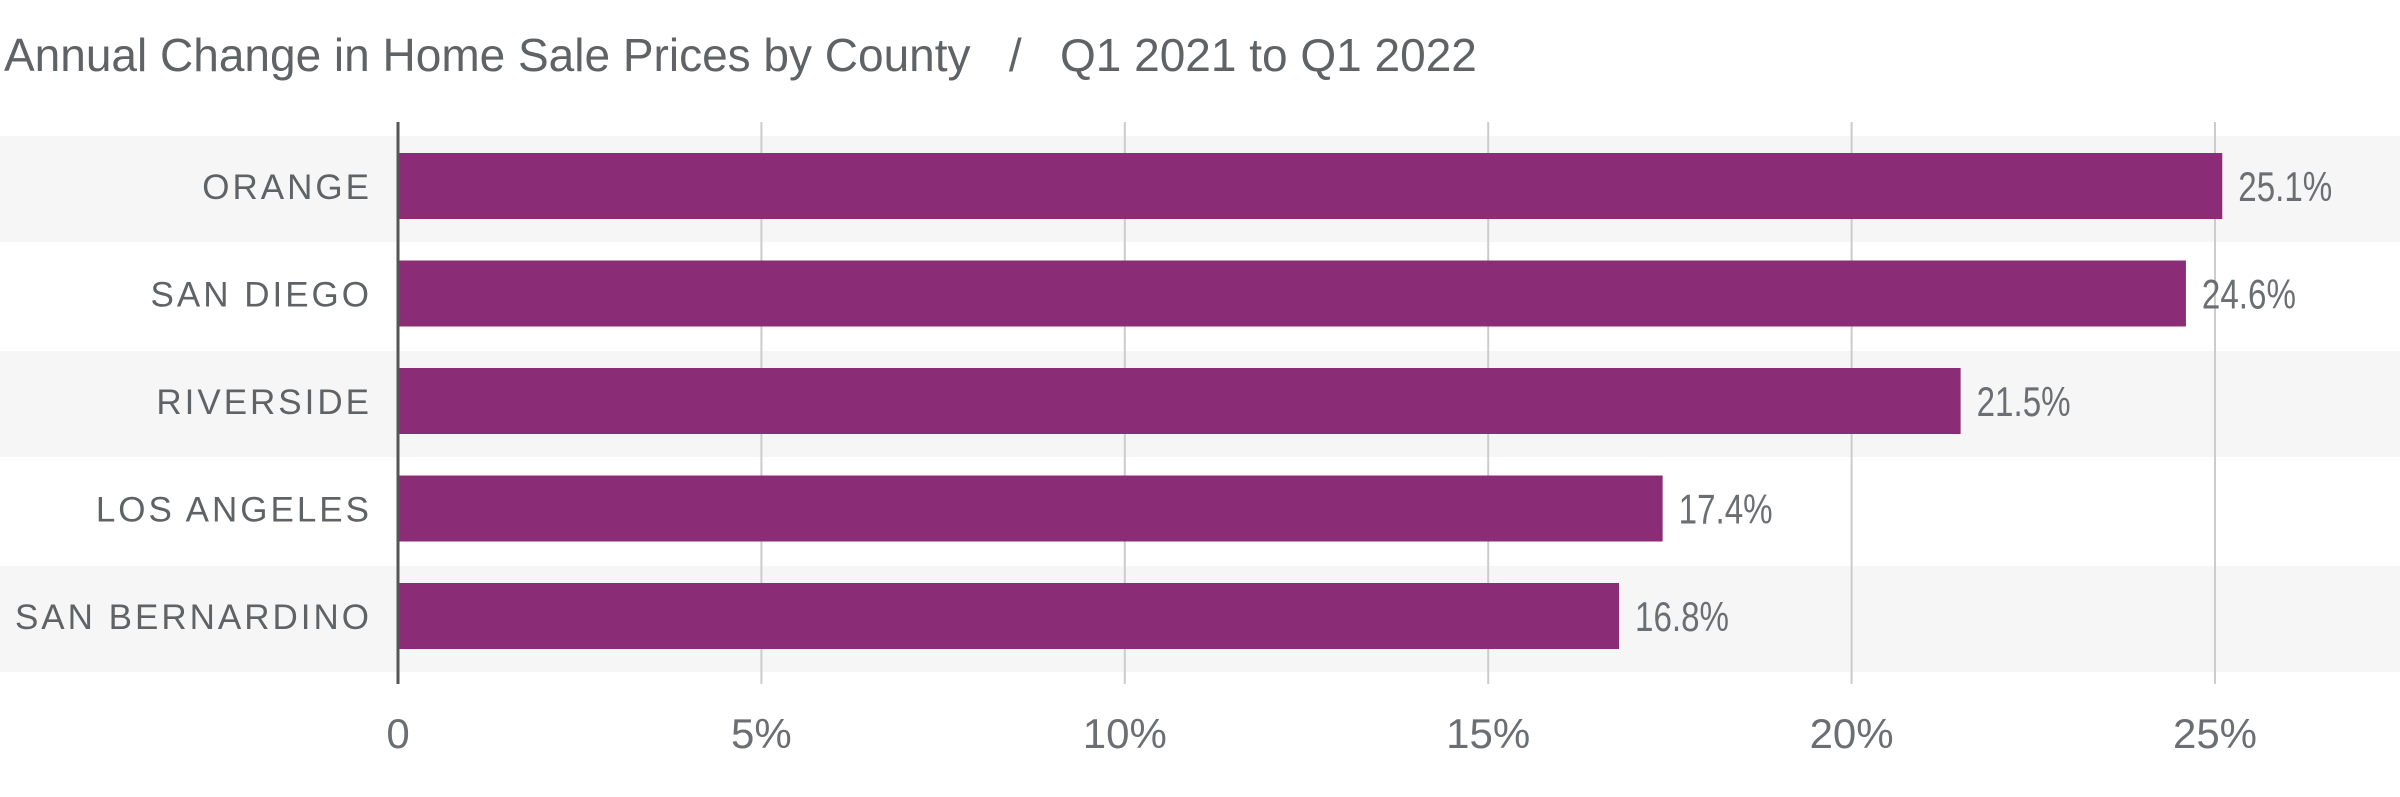 This screenshot has width=2400, height=797. I want to click on value-label: 21.5%, so click(2024, 401).